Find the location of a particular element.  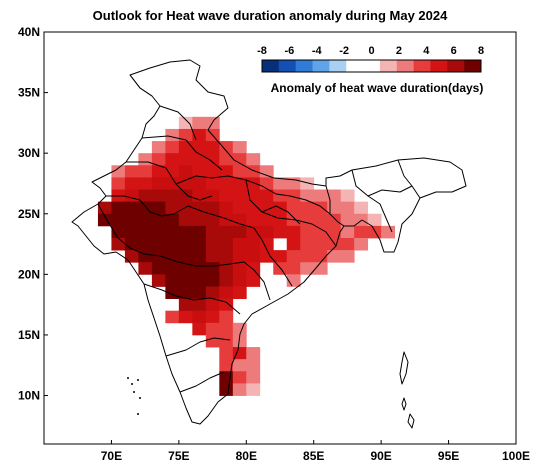

andaman-islands is located at coordinates (404, 368).